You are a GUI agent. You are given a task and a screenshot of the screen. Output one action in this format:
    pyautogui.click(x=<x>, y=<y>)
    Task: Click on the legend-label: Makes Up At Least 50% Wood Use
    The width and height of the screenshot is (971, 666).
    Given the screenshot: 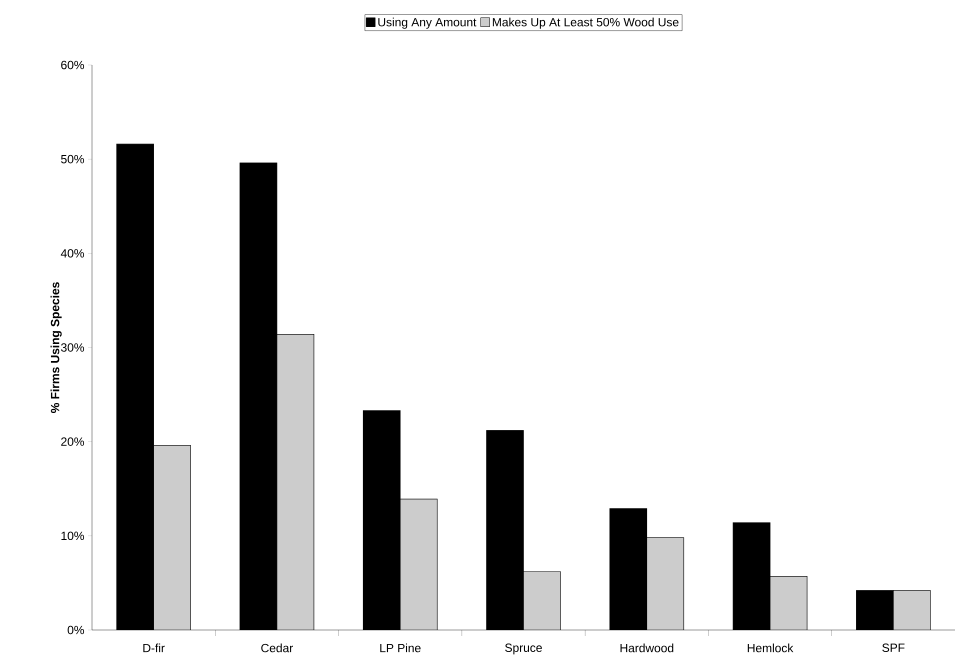 What is the action you would take?
    pyautogui.click(x=585, y=23)
    